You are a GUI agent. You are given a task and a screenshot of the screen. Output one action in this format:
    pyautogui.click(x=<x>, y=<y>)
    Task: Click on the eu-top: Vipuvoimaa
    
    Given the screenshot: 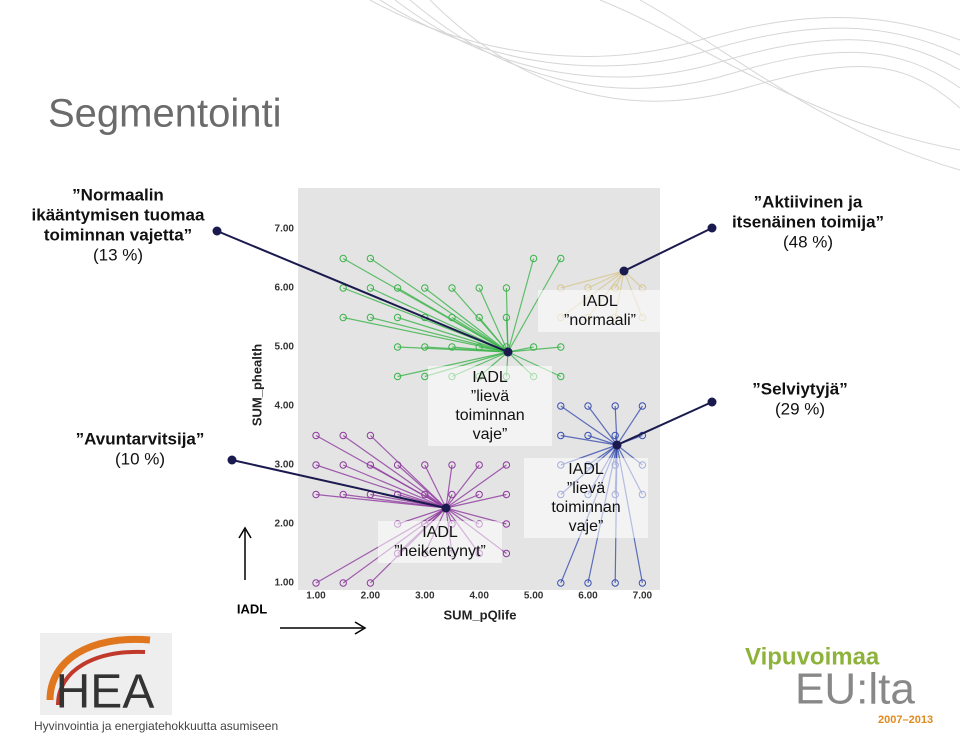 What is the action you would take?
    pyautogui.click(x=812, y=656)
    